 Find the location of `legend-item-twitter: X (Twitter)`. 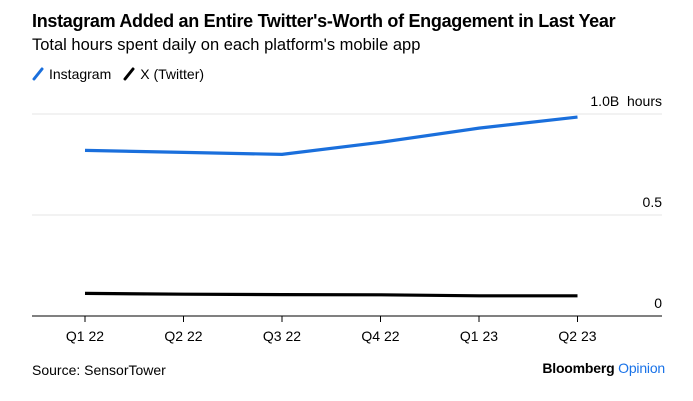

legend-item-twitter: X (Twitter) is located at coordinates (163, 74).